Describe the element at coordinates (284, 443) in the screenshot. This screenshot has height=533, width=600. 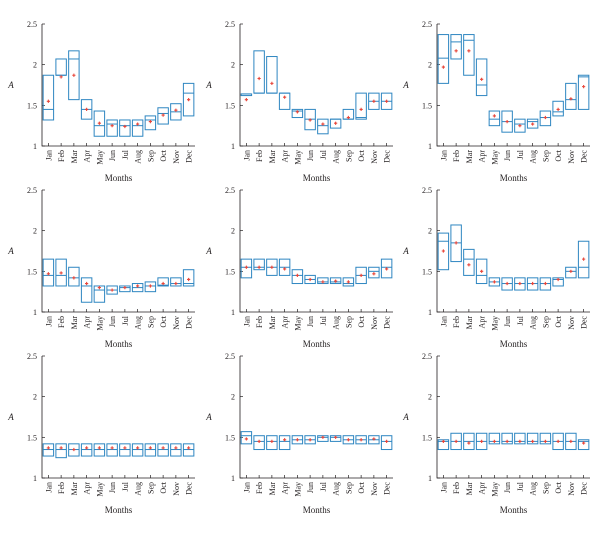
I see `box-apr` at that location.